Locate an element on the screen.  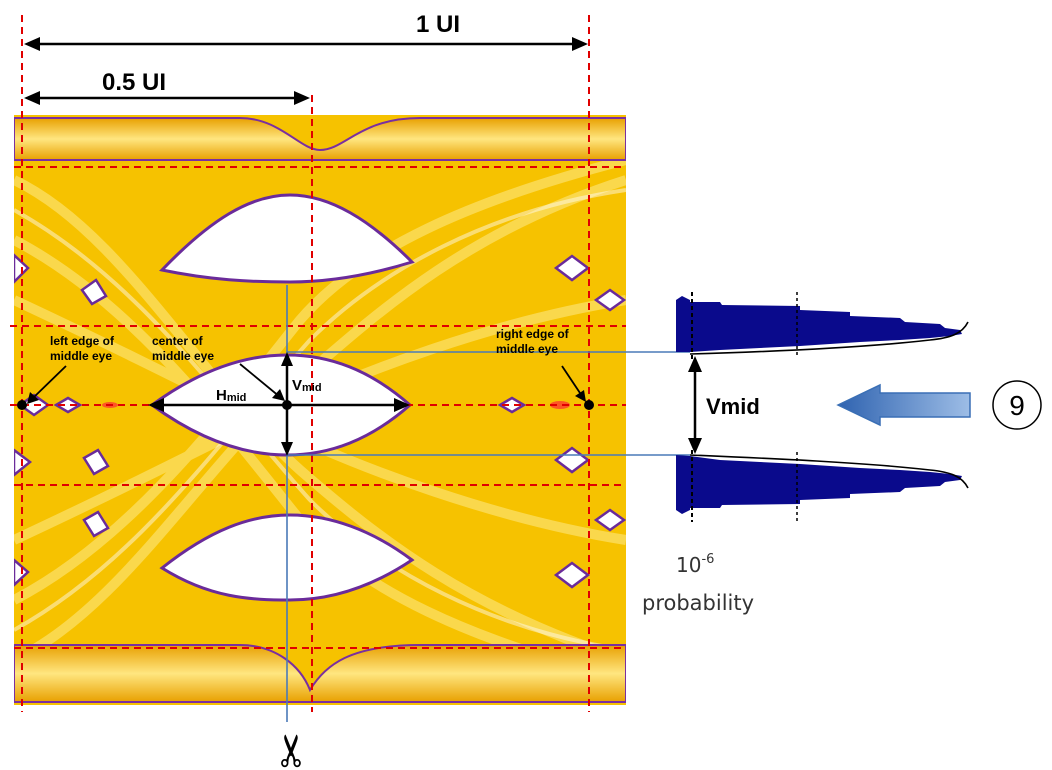
scissors-icon: ✂ is located at coordinates (292, 750).